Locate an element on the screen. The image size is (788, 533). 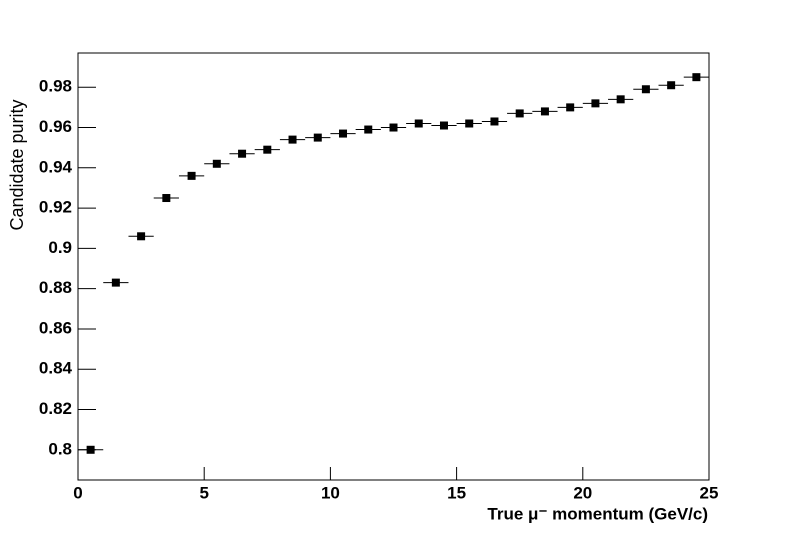
x-tick-label: 20 is located at coordinates (582, 492).